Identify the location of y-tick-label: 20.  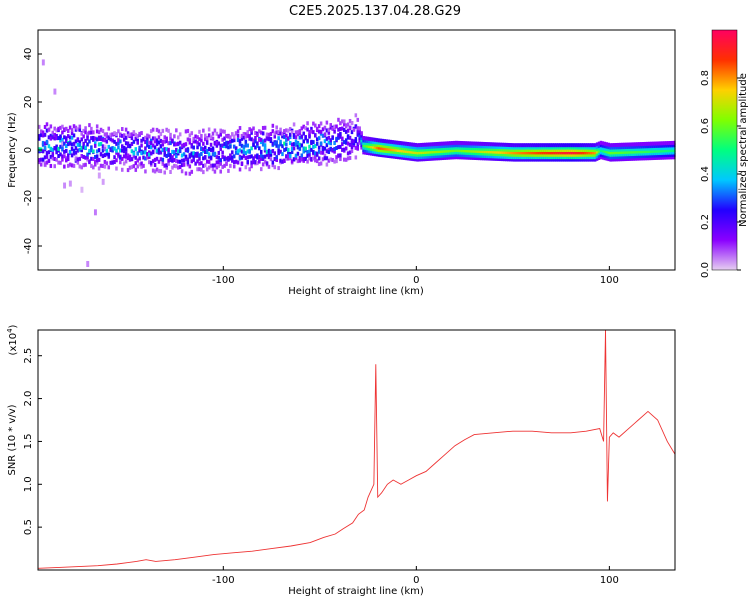
(28, 102).